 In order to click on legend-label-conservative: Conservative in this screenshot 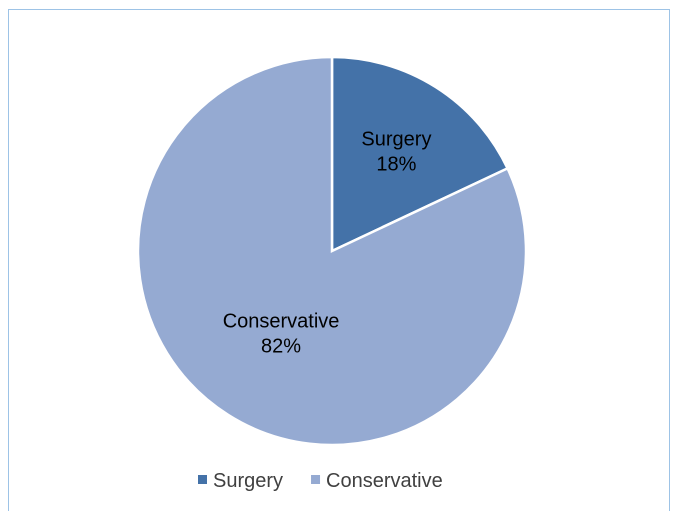, I will do `click(384, 481)`.